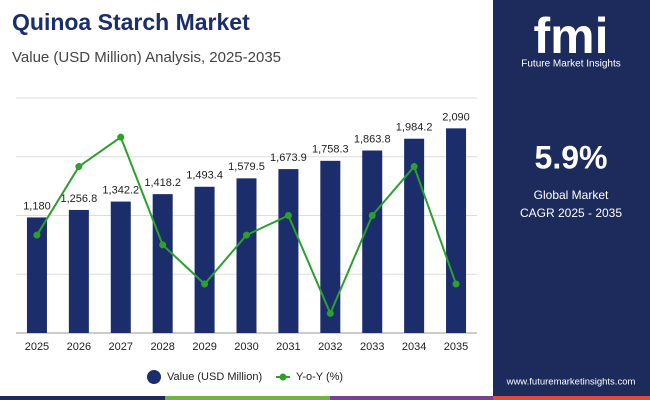 The width and height of the screenshot is (650, 400). I want to click on chart-subtitle: Value (USD Million) Analysis, 2025-2035, so click(146, 57).